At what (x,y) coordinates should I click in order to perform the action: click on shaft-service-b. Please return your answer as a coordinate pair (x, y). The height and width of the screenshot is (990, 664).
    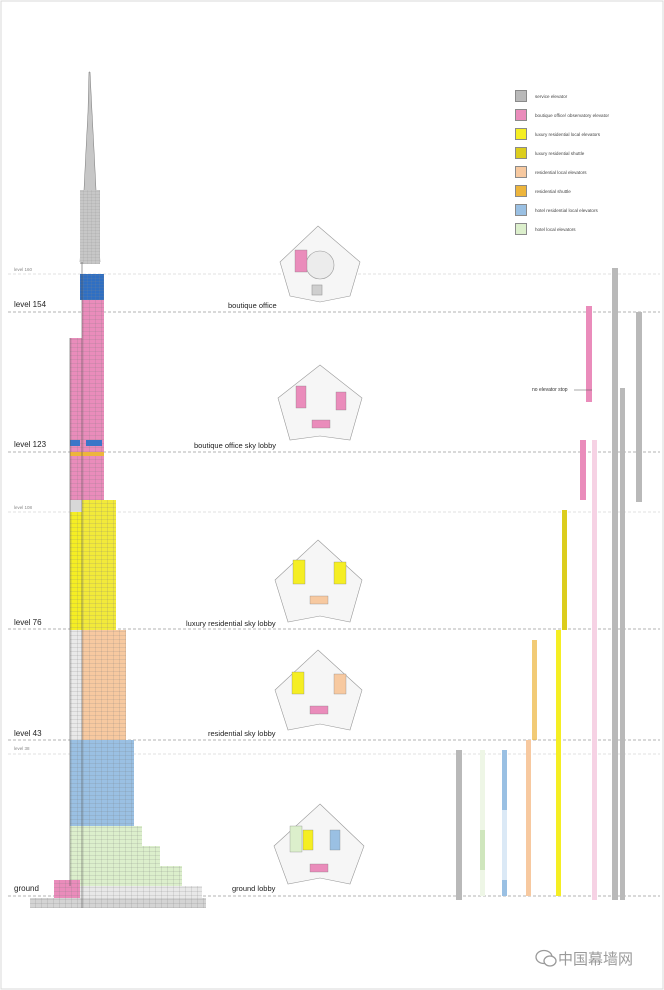
    Looking at the image, I should click on (622, 644).